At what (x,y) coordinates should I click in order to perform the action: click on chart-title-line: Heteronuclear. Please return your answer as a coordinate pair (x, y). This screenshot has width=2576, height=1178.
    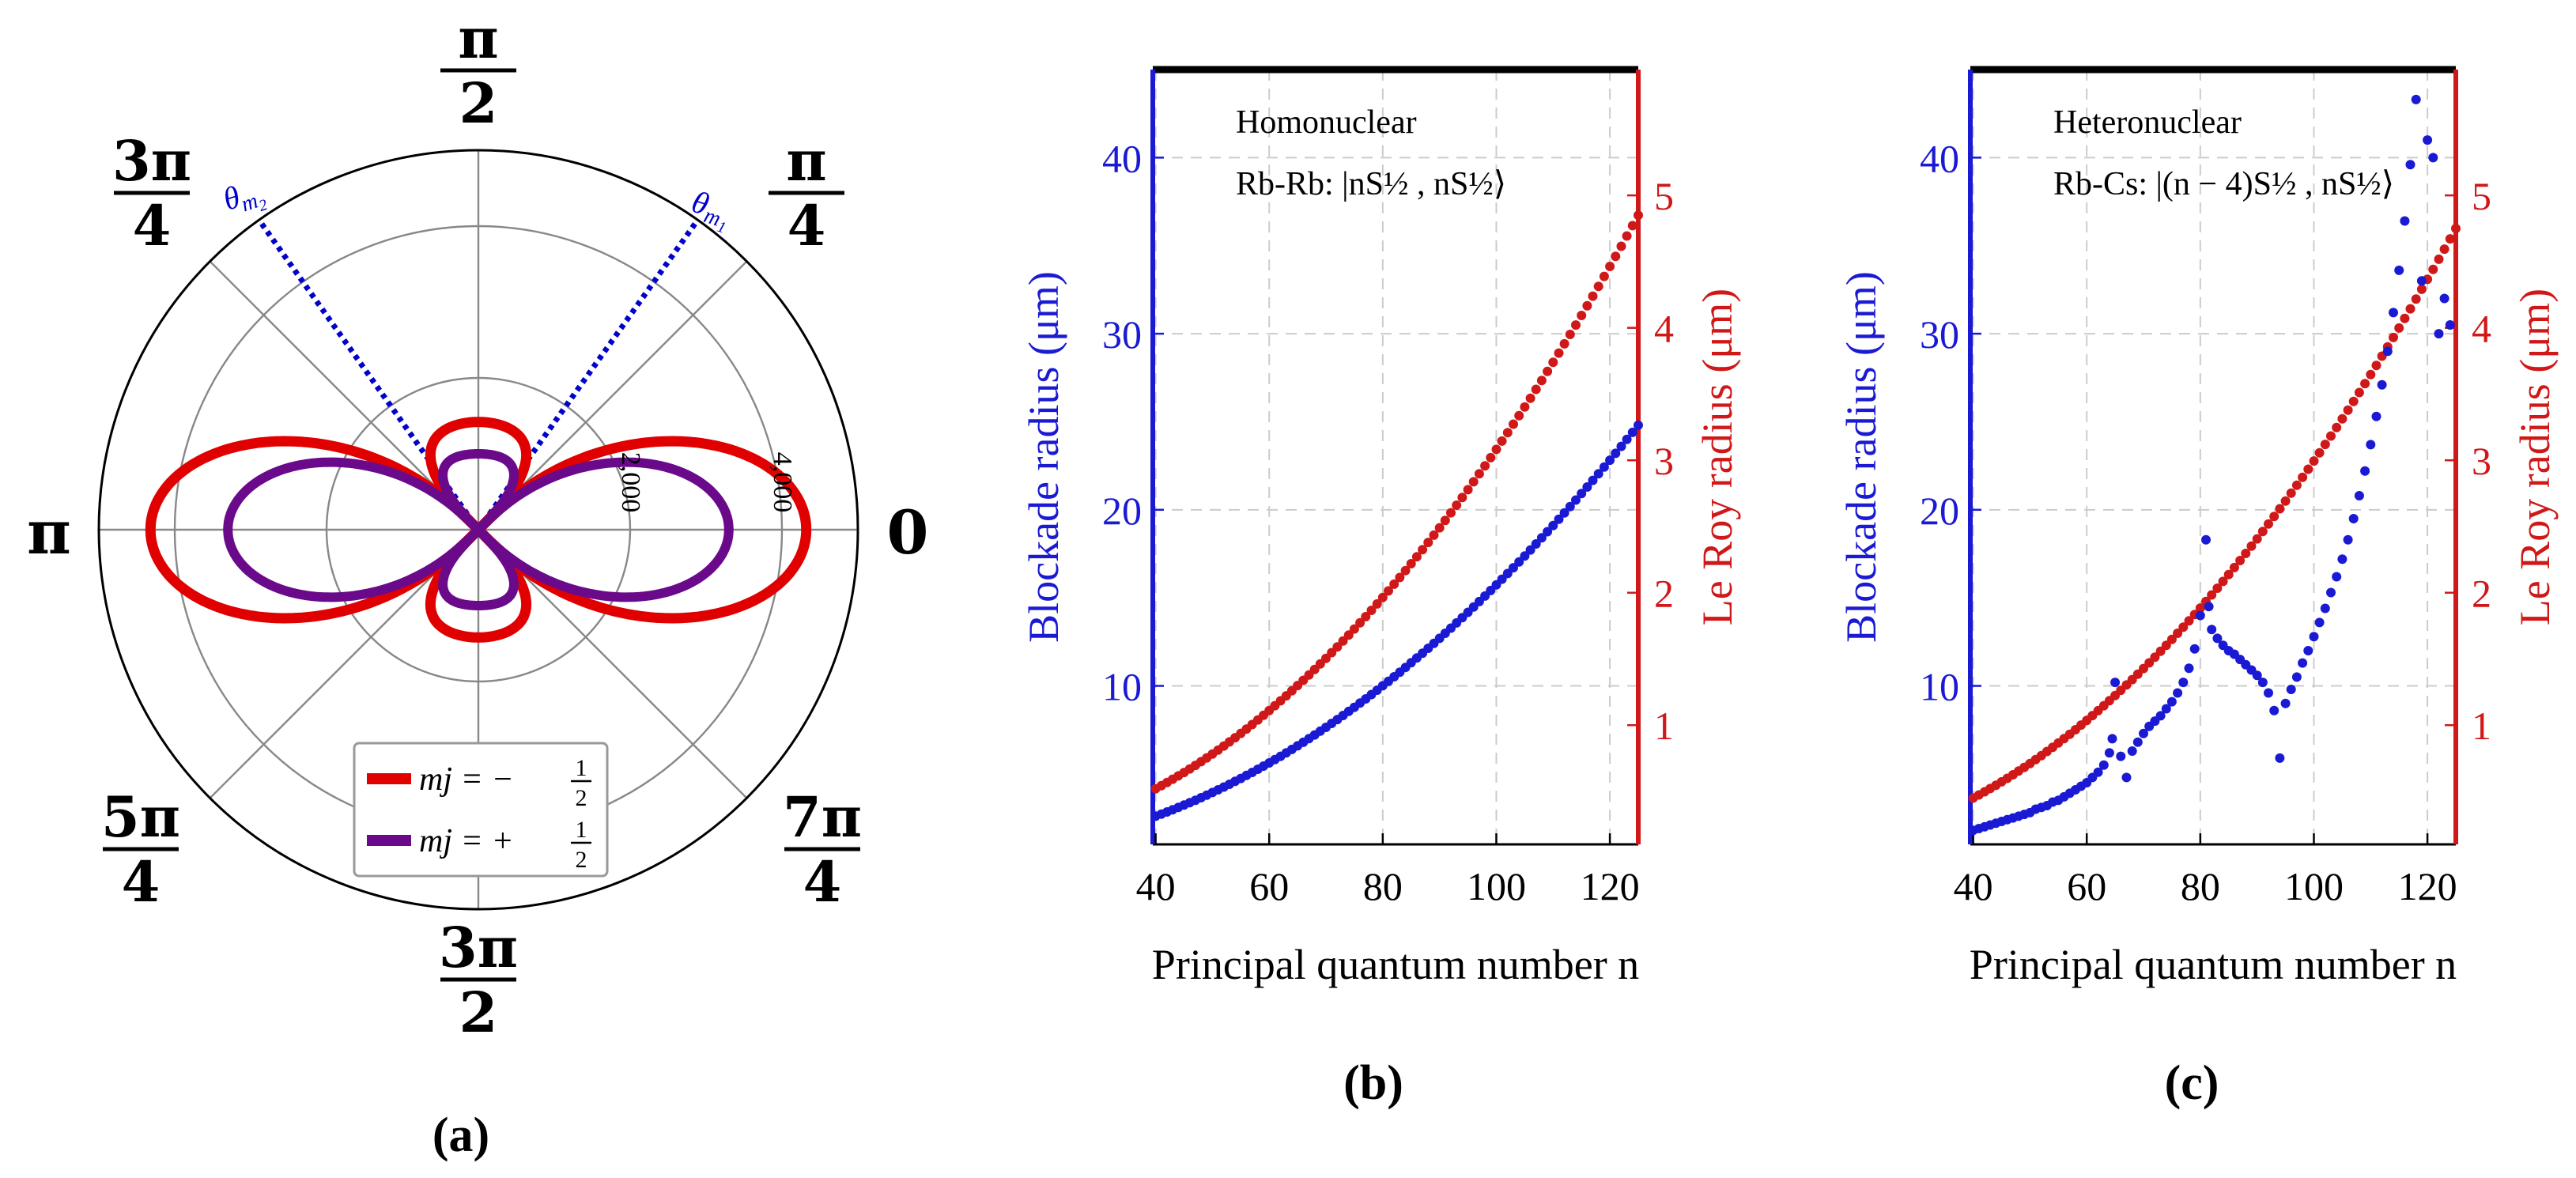
    Looking at the image, I should click on (2147, 122).